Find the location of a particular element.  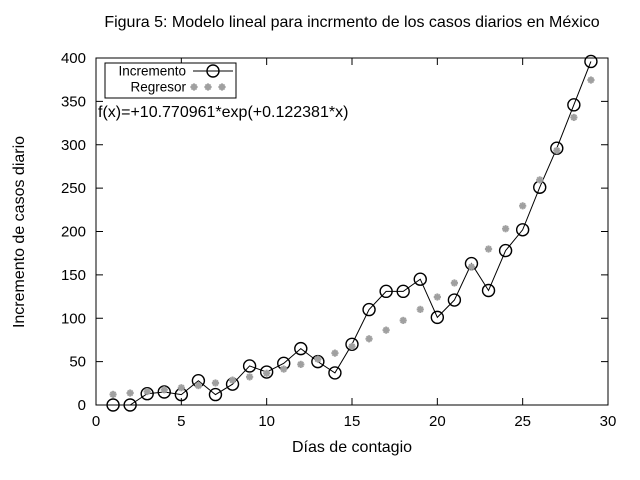

y-tick-label: 0 is located at coordinates (82, 405).